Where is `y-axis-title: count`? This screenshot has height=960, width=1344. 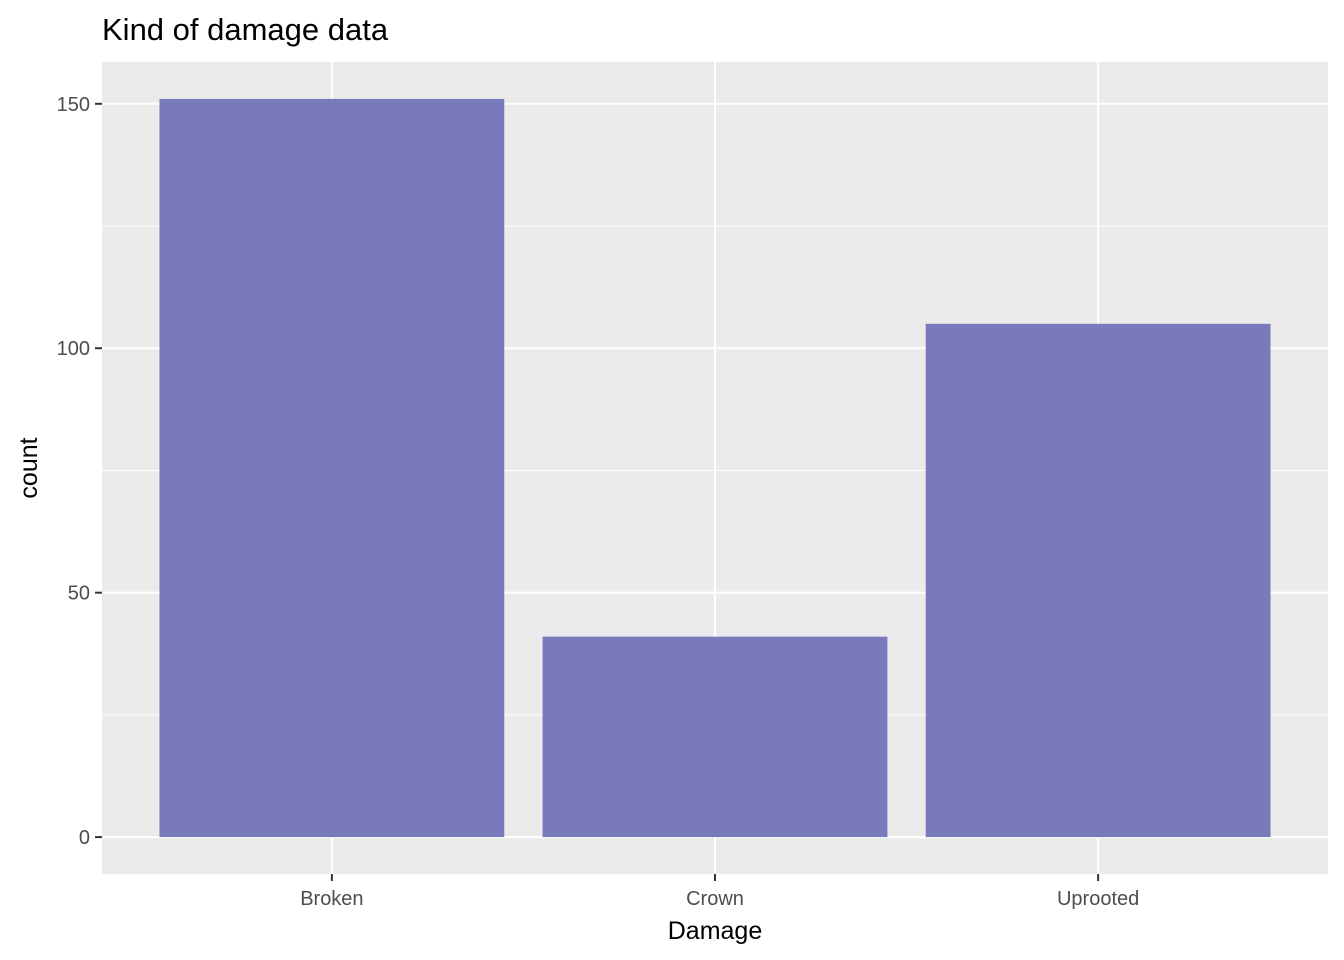
y-axis-title: count is located at coordinates (29, 467).